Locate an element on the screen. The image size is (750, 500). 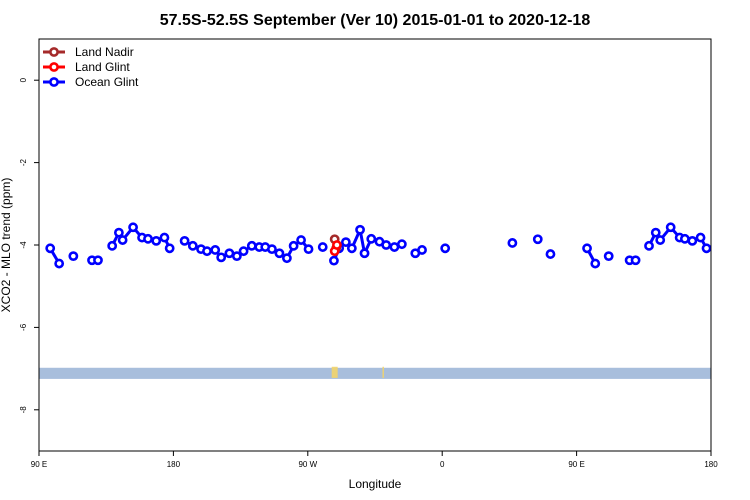
legend-marker-land-nadir is located at coordinates (54, 52).